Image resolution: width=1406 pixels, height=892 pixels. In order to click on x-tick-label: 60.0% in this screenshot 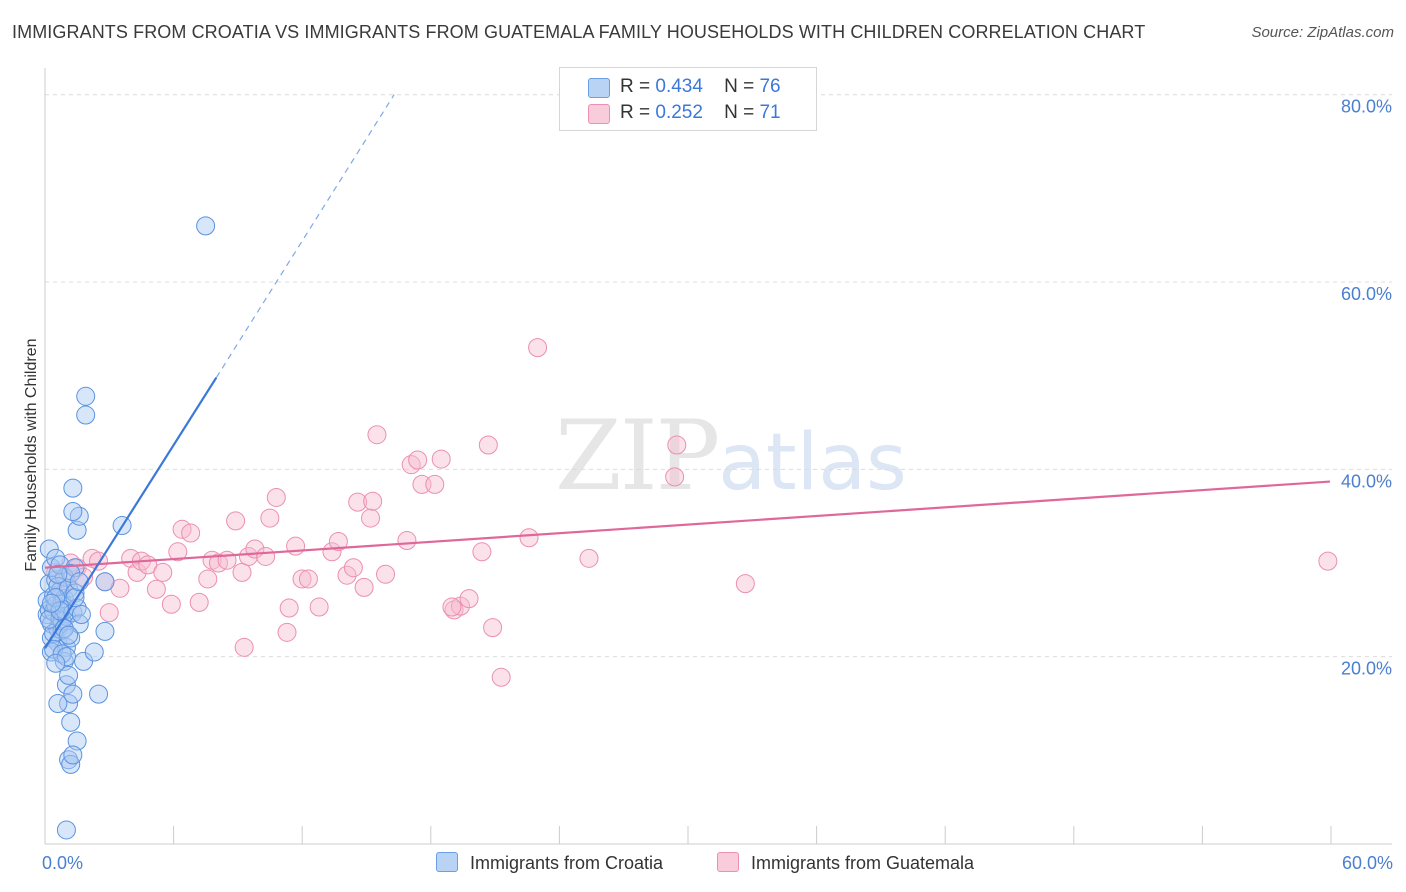, I will do `click(1367, 863)`.